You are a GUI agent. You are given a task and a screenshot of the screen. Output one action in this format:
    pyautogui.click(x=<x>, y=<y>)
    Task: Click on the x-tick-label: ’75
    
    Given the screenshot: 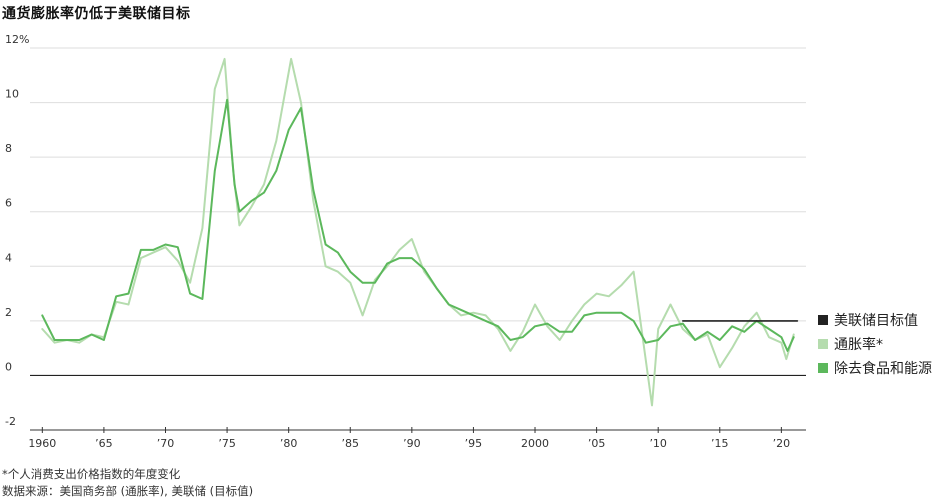 What is the action you would take?
    pyautogui.click(x=227, y=443)
    